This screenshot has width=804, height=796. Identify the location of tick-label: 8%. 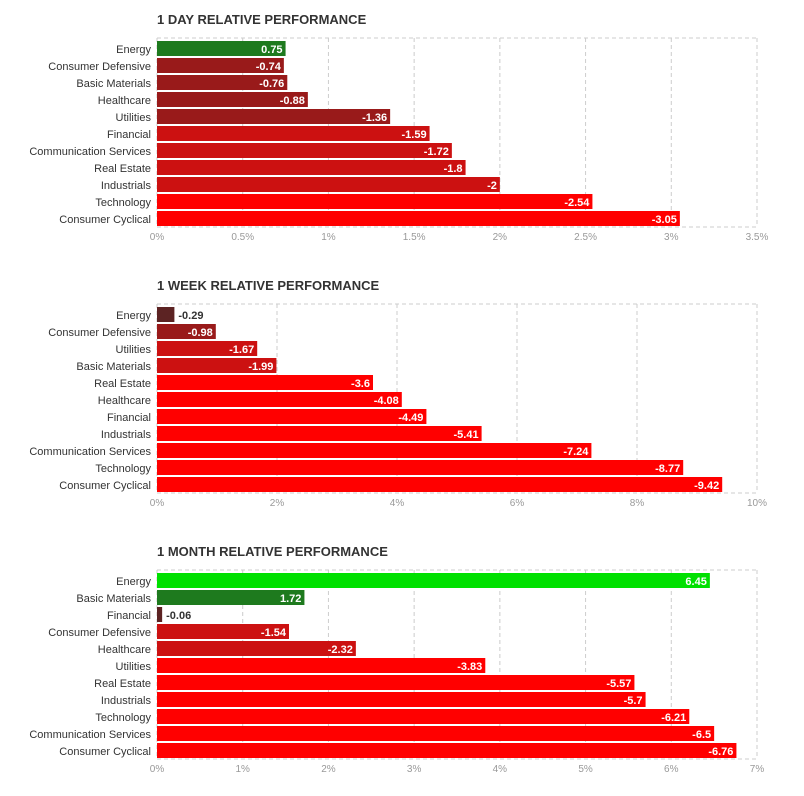
(637, 503).